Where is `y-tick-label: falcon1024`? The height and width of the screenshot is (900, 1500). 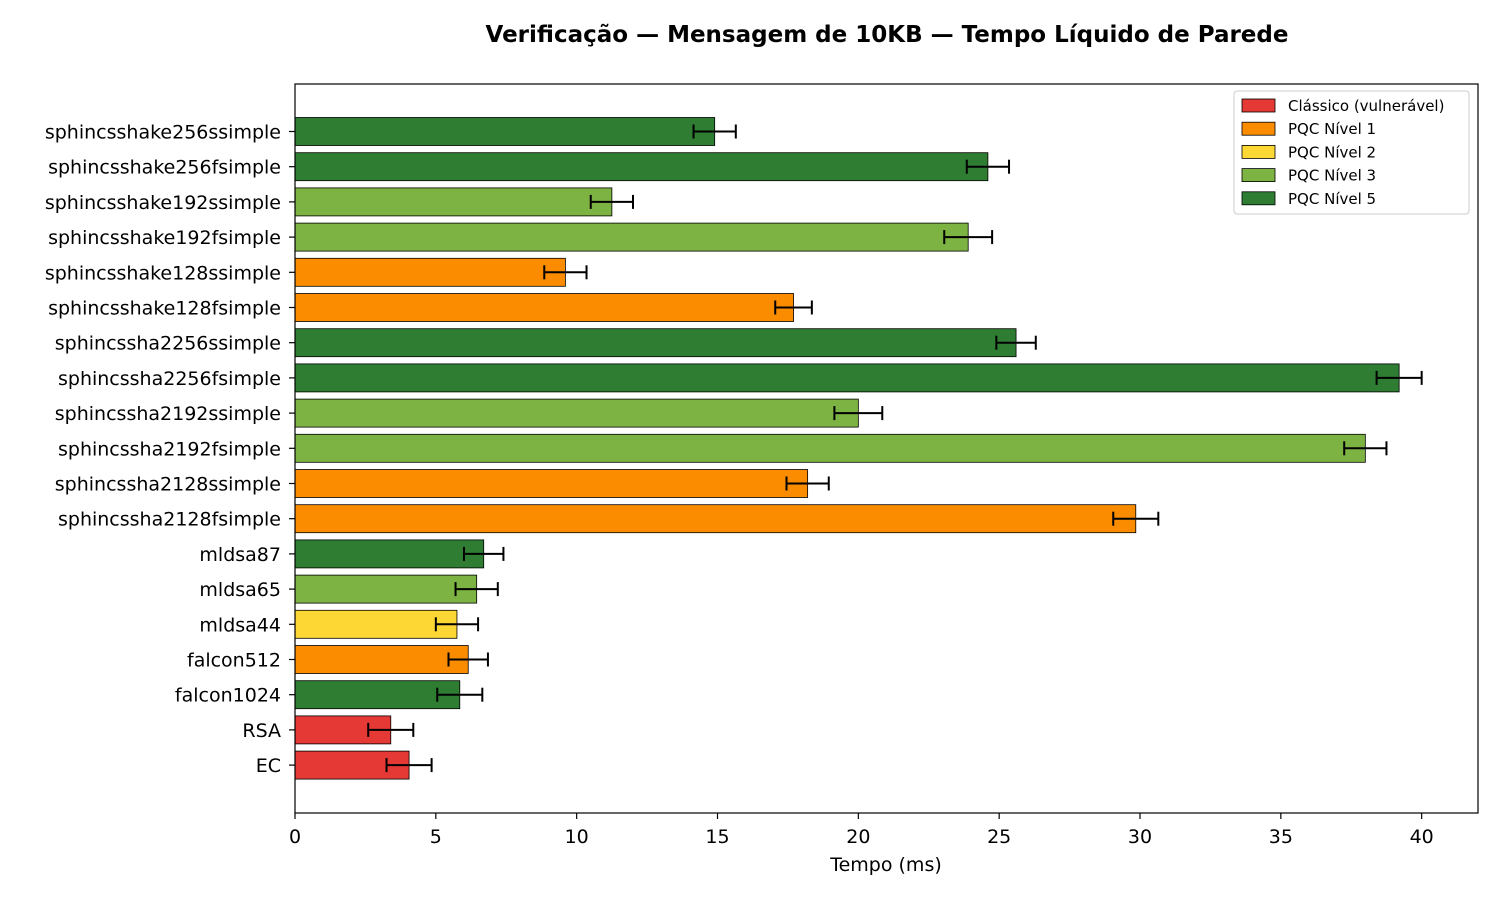
y-tick-label: falcon1024 is located at coordinates (228, 696).